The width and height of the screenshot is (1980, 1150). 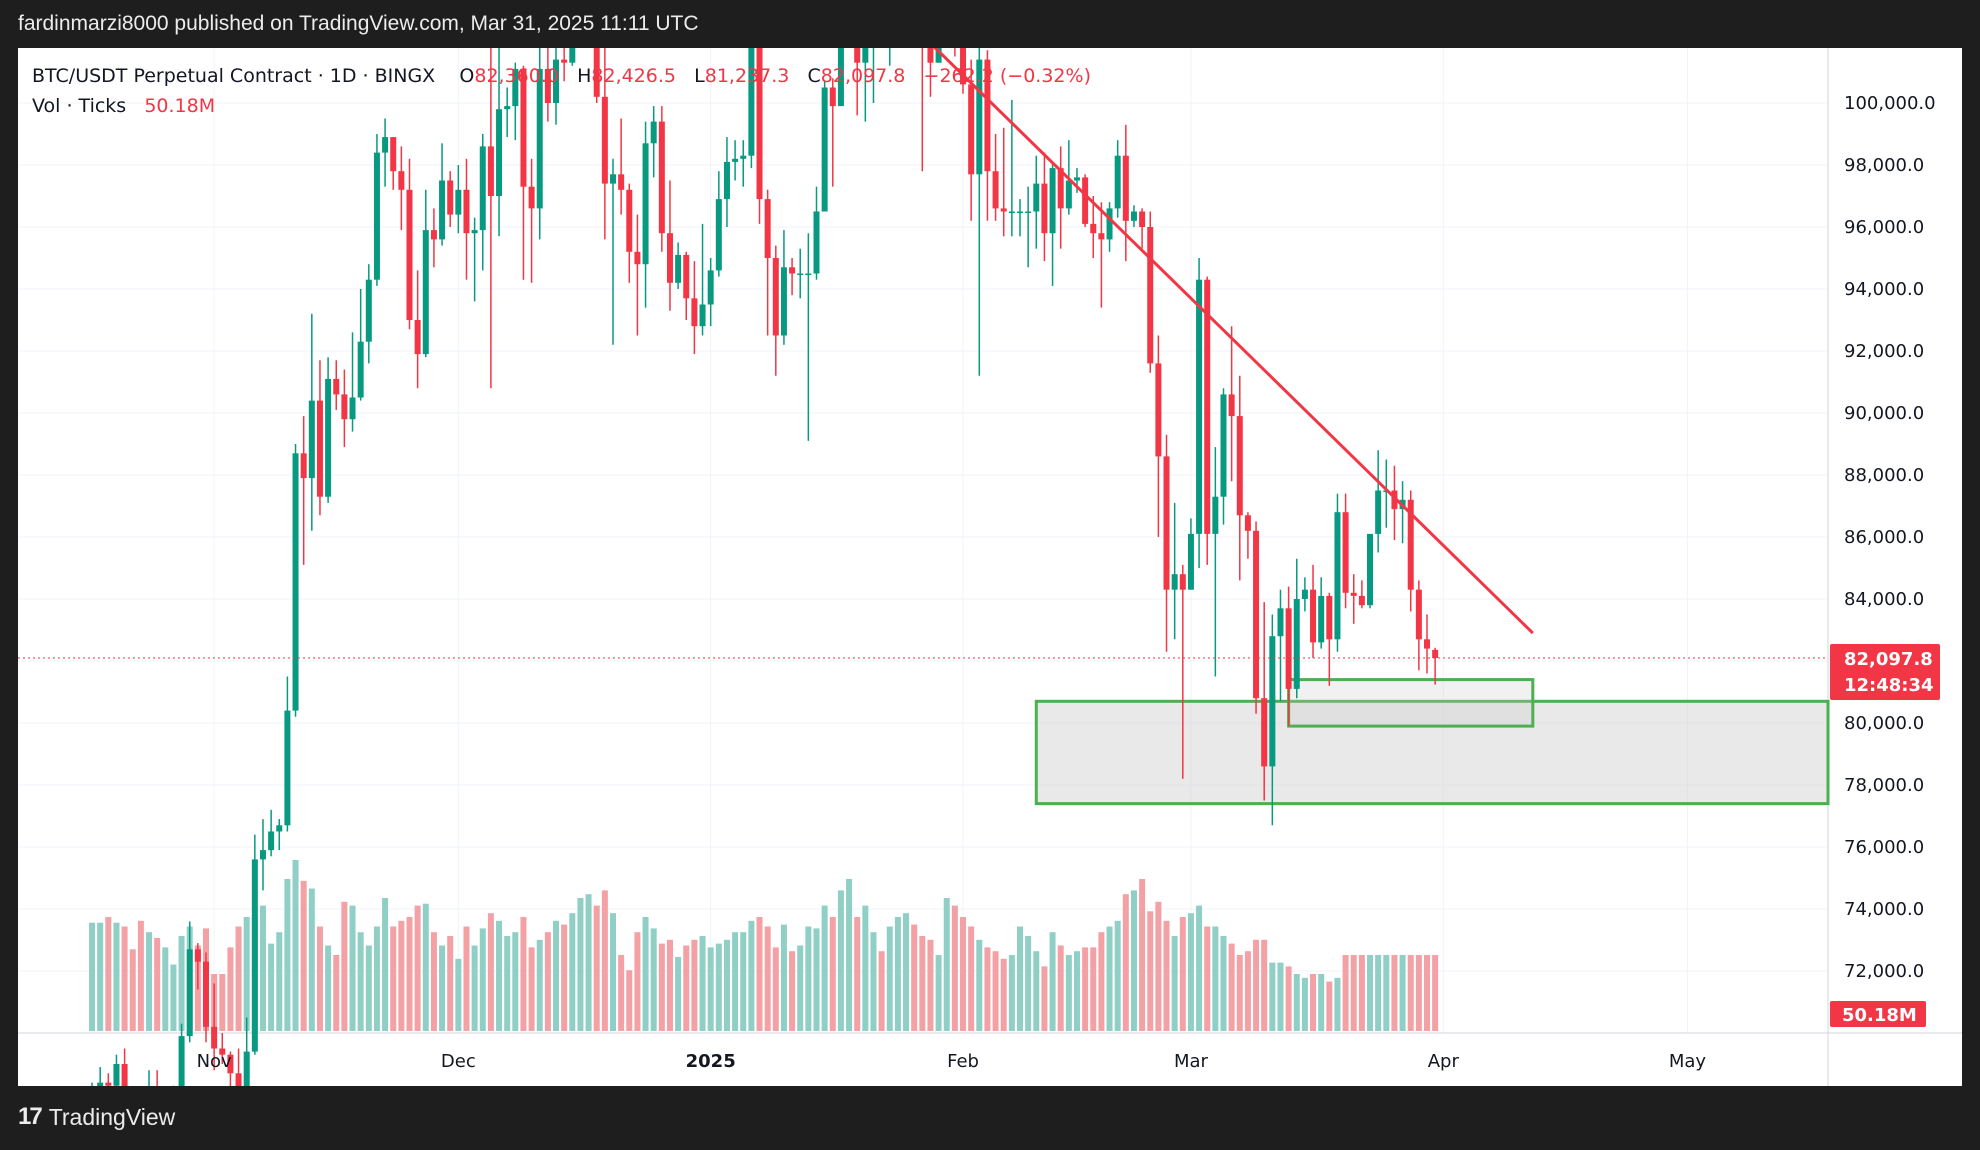 I want to click on tradingview-brand: TradingView, so click(x=112, y=1116).